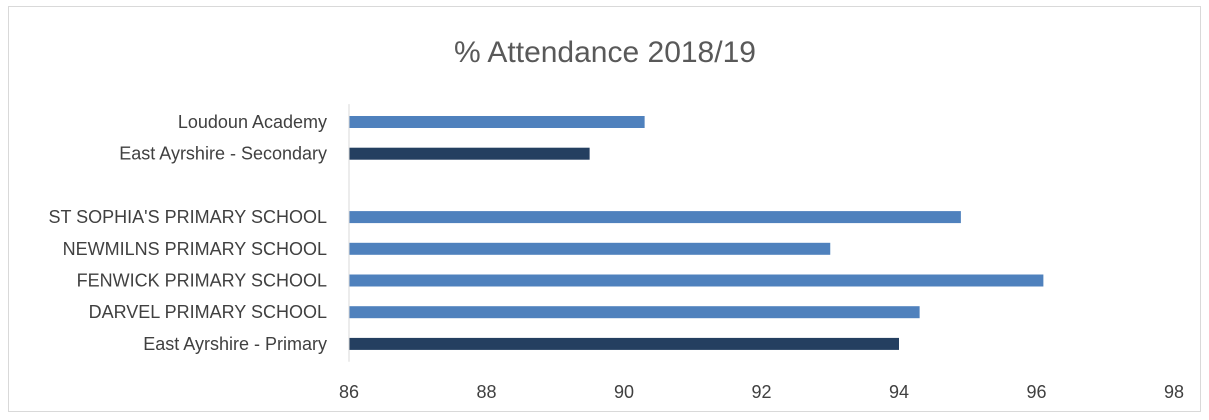 This screenshot has height=420, width=1209. Describe the element at coordinates (655, 217) in the screenshot. I see `bar-st-sophia-s-primary-school` at that location.